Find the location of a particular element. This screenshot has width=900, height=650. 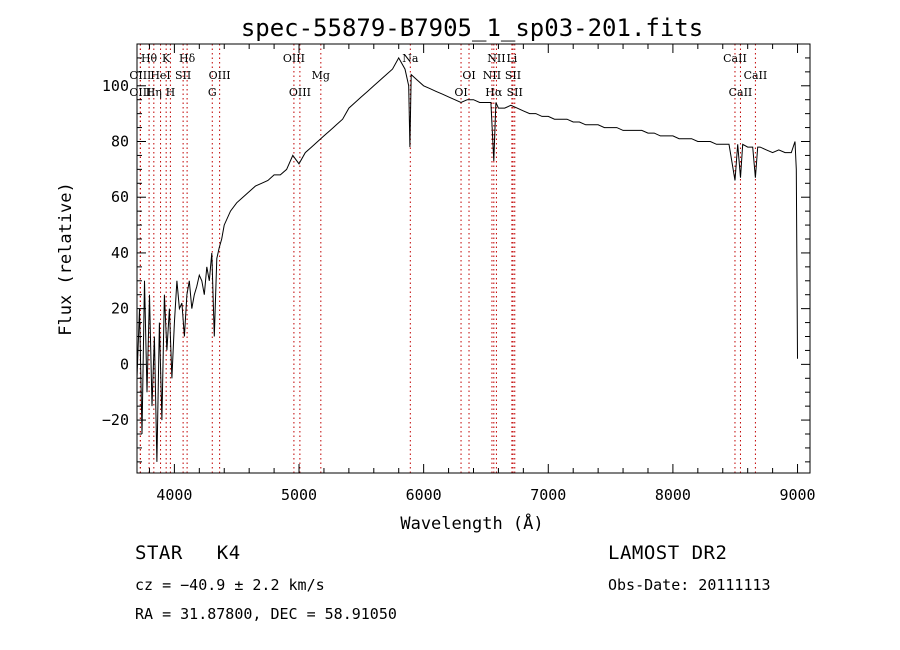

marker-label-15: NII is located at coordinates (496, 58).